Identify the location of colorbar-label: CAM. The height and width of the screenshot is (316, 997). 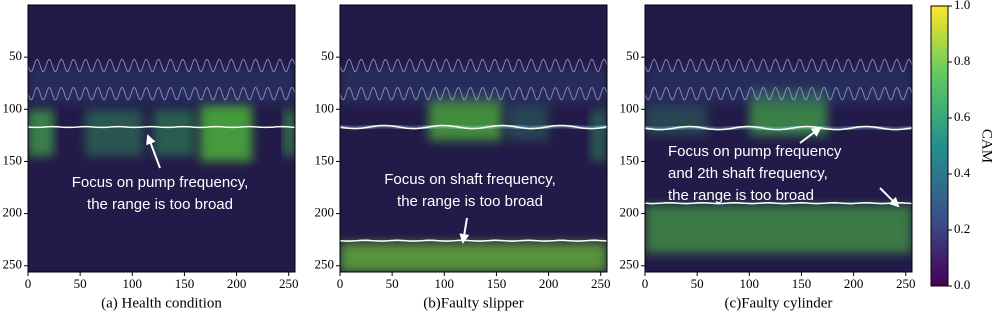
(987, 146).